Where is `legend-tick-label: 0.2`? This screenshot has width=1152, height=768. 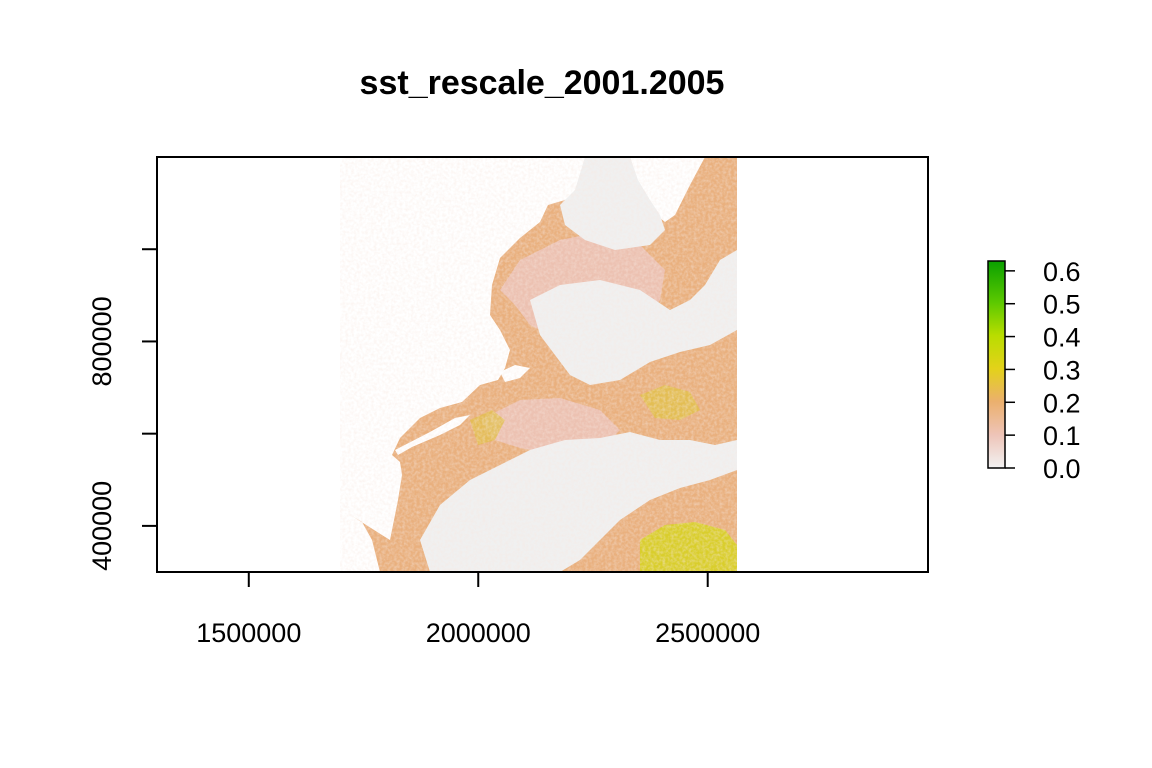 legend-tick-label: 0.2 is located at coordinates (1062, 403).